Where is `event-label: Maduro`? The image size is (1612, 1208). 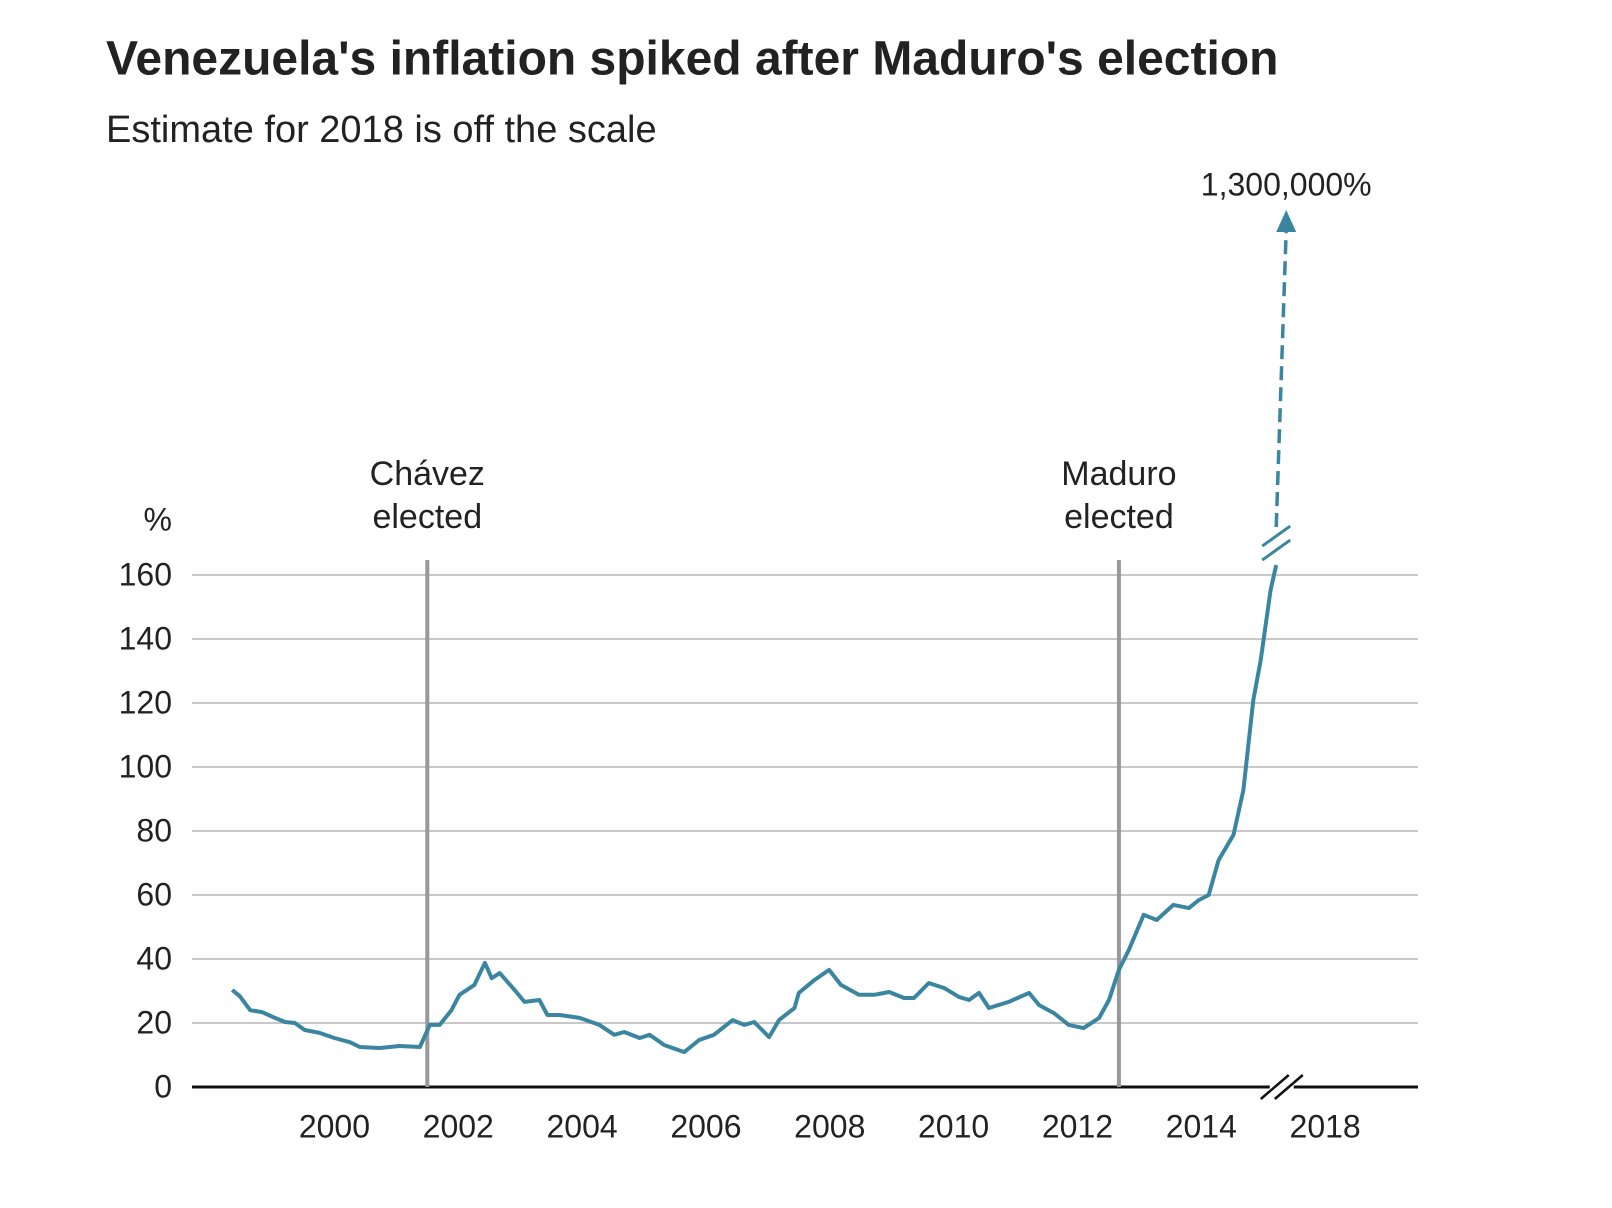
event-label: Maduro is located at coordinates (1118, 474).